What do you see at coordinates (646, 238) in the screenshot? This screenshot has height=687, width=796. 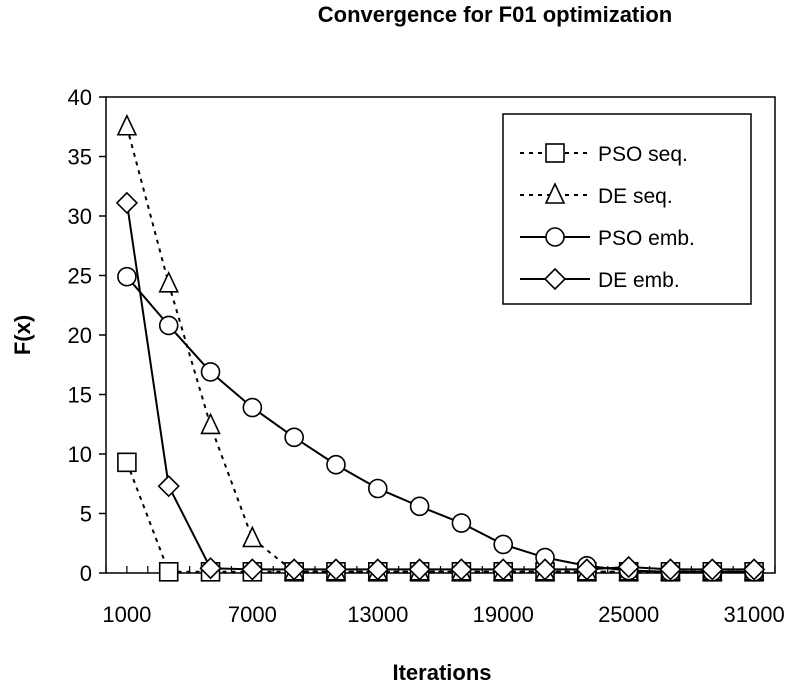 I see `legend-label-pso-emb: PSO emb.` at bounding box center [646, 238].